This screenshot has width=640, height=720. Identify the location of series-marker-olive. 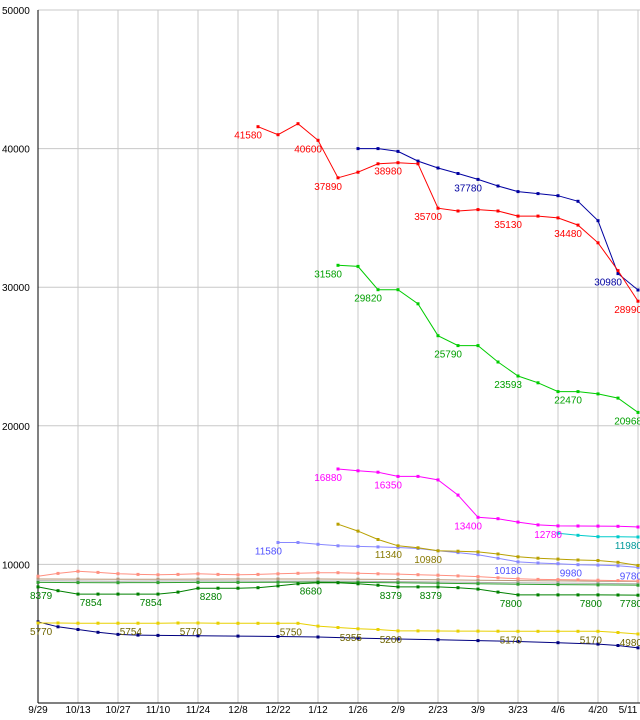
(578, 560).